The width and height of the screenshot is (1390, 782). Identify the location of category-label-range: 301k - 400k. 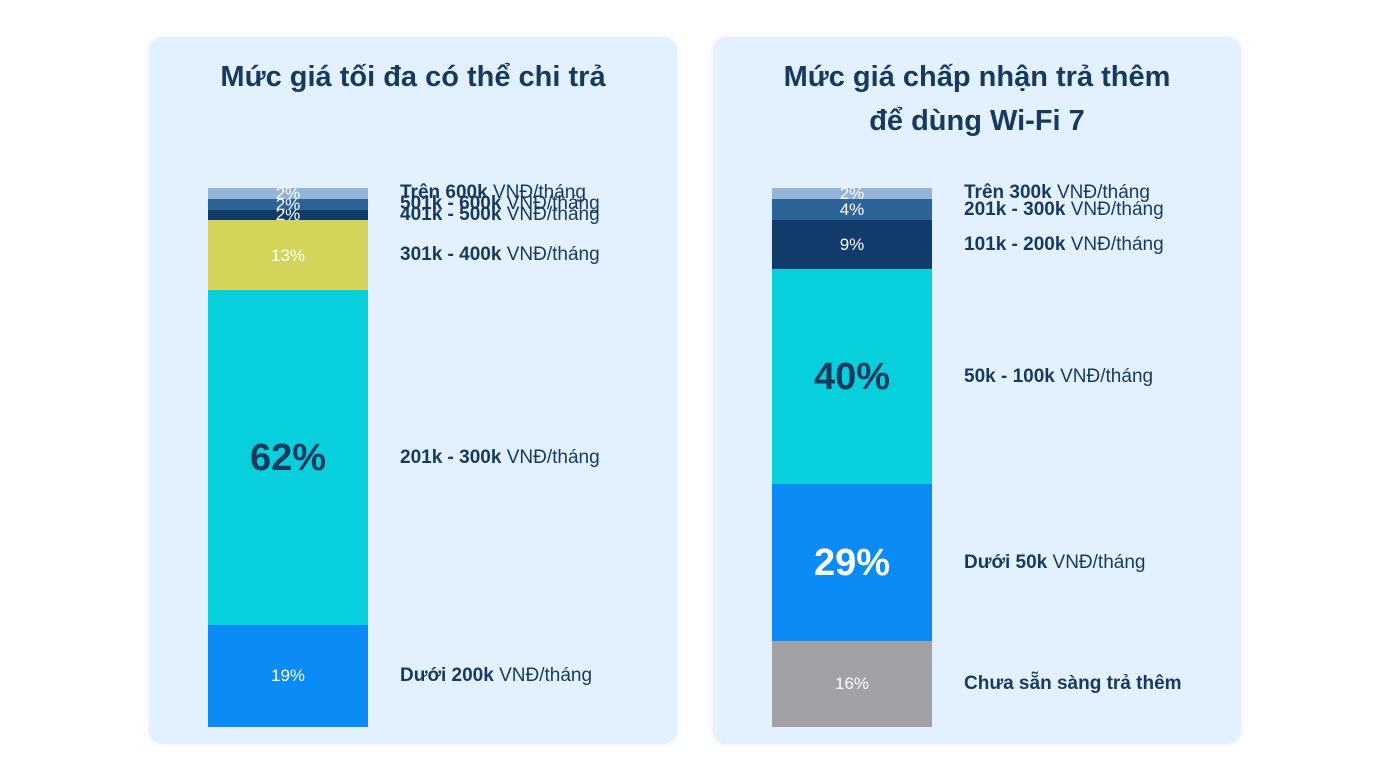
(451, 255).